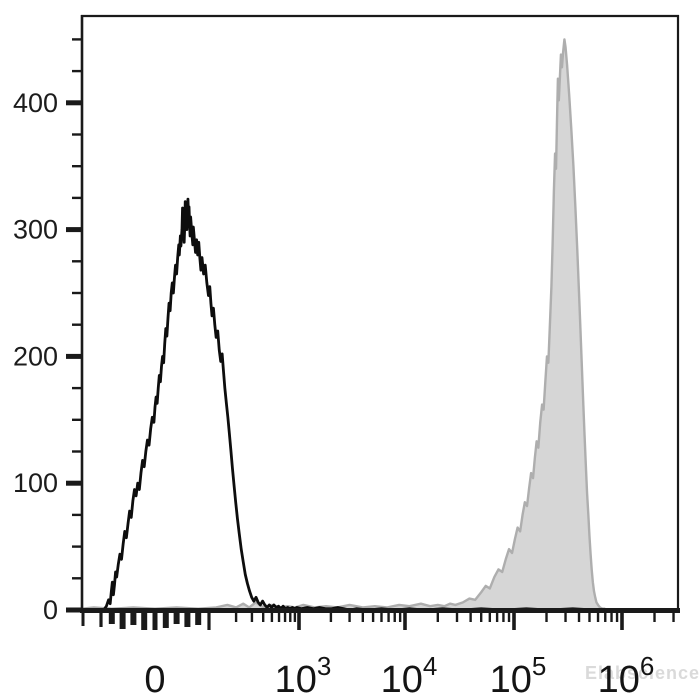 The height and width of the screenshot is (700, 700). I want to click on y-axis-tick-label: 200, so click(35, 356).